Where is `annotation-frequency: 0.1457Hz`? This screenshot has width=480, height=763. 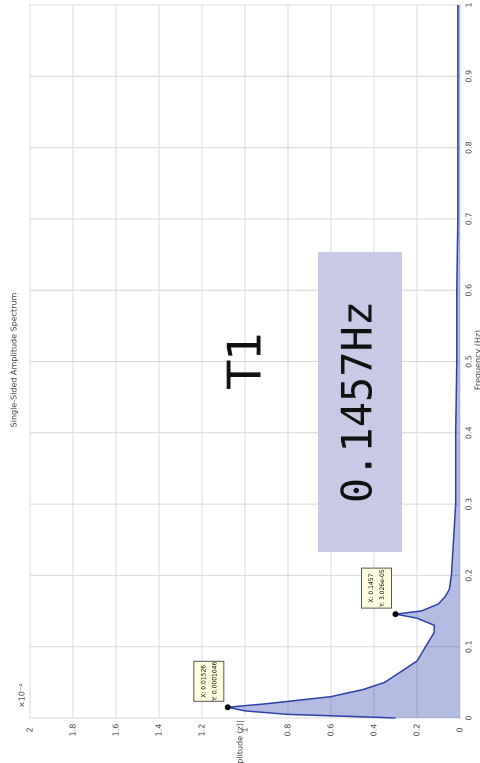 annotation-frequency: 0.1457Hz is located at coordinates (357, 402).